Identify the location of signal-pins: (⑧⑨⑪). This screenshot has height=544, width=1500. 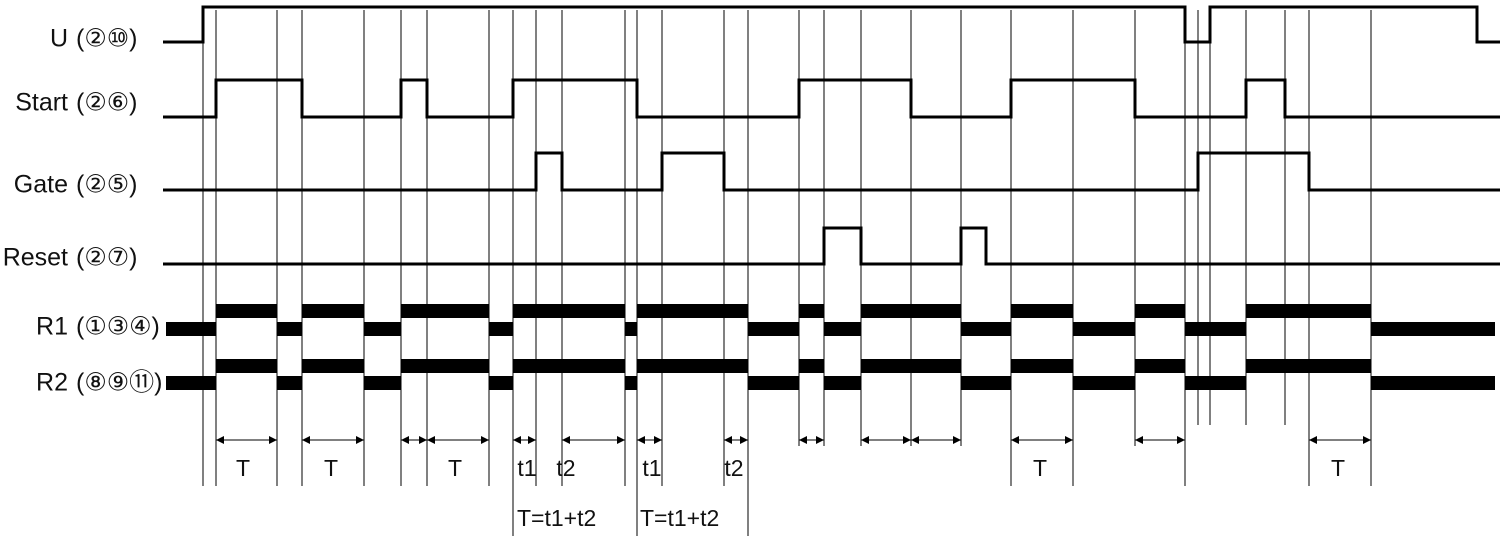
(119, 383).